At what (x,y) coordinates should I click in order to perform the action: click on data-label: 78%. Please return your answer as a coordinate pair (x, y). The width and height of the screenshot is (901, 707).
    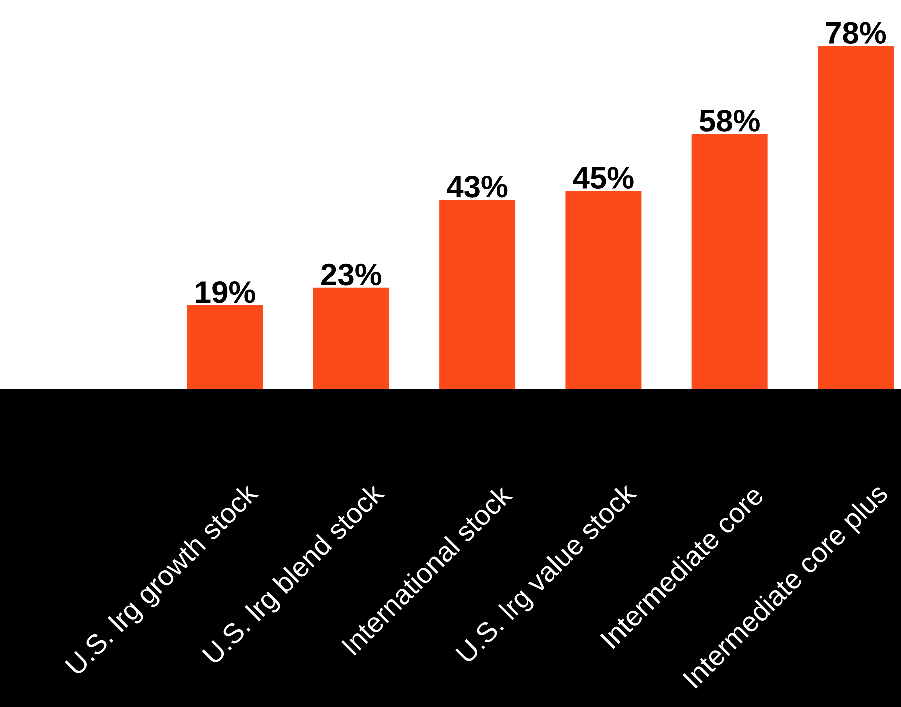
    Looking at the image, I should click on (856, 33).